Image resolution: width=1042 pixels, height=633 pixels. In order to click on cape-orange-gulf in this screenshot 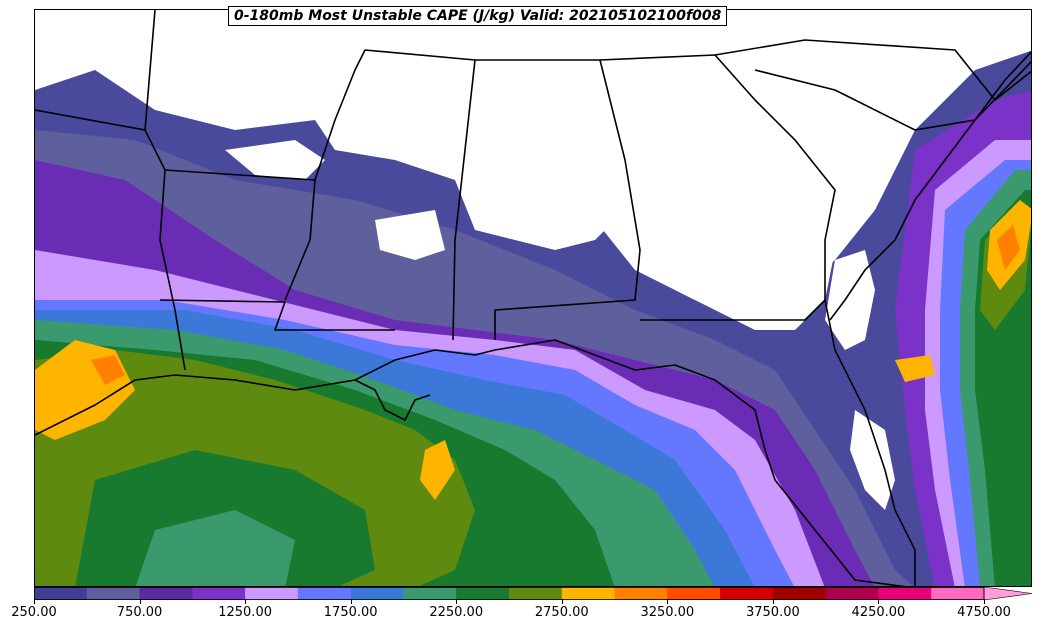, I will do `click(437, 470)`.